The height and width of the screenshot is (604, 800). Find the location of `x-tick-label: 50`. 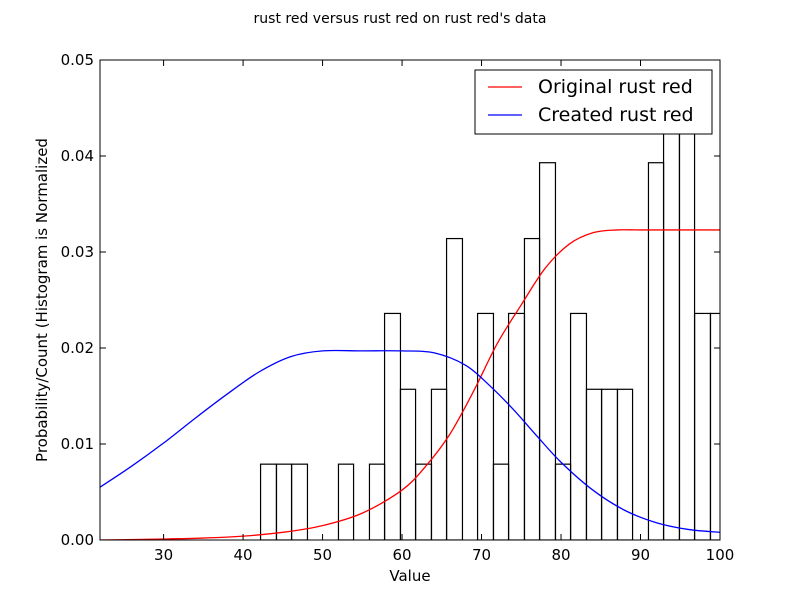

x-tick-label: 50 is located at coordinates (322, 555).